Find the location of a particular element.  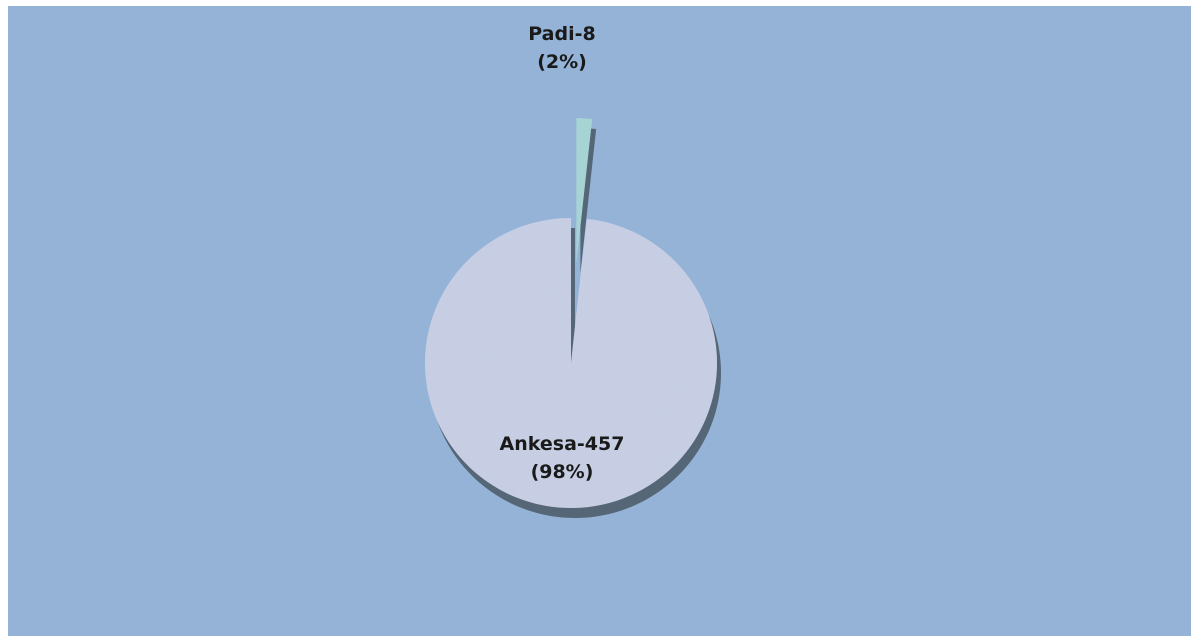

slice-label-percent-padi: (2%) is located at coordinates (562, 62).